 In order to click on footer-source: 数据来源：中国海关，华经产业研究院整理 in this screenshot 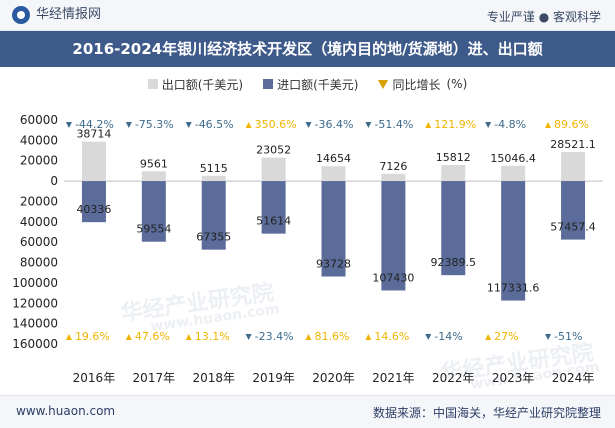, I will do `click(486, 413)`.